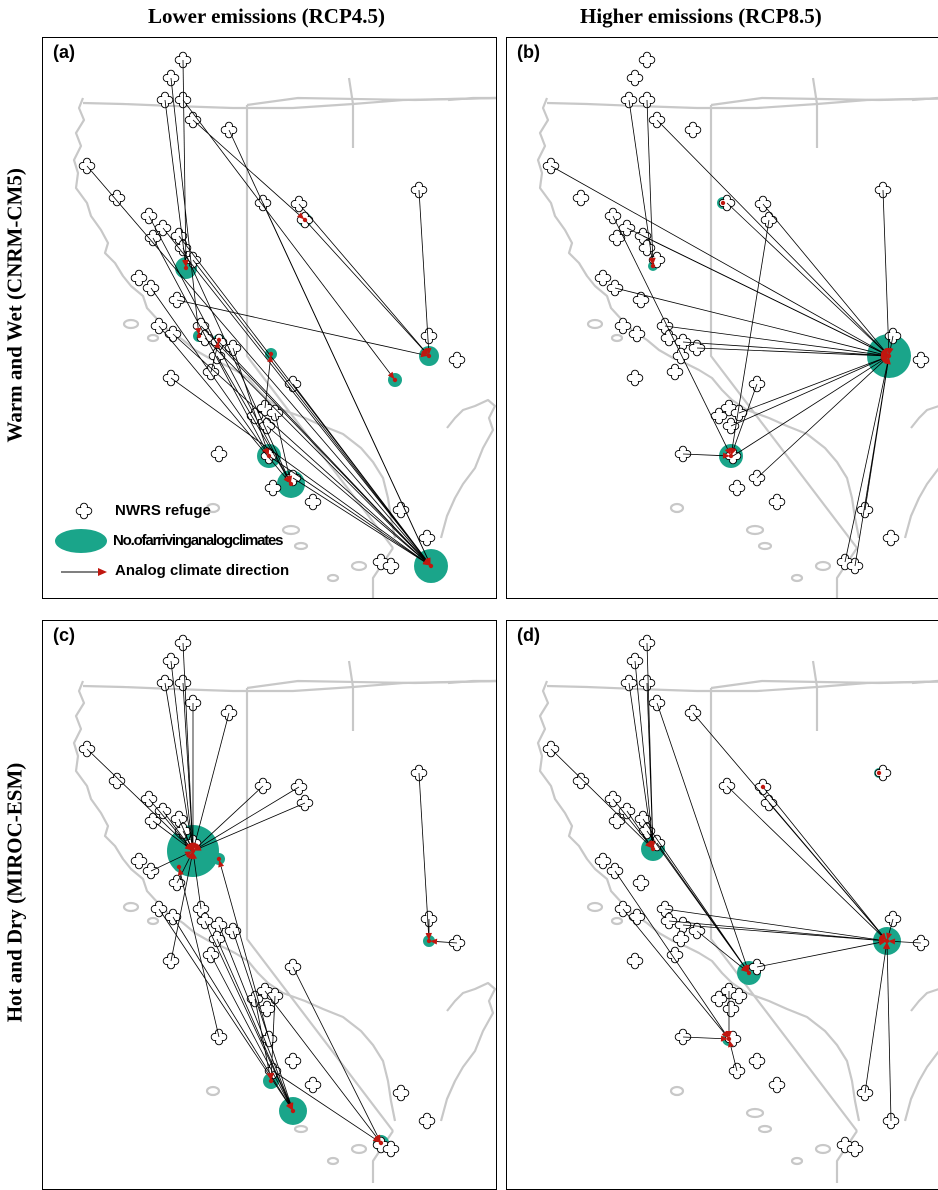 This screenshot has height=1190, width=938. I want to click on panel-label-d: (d), so click(528, 635).